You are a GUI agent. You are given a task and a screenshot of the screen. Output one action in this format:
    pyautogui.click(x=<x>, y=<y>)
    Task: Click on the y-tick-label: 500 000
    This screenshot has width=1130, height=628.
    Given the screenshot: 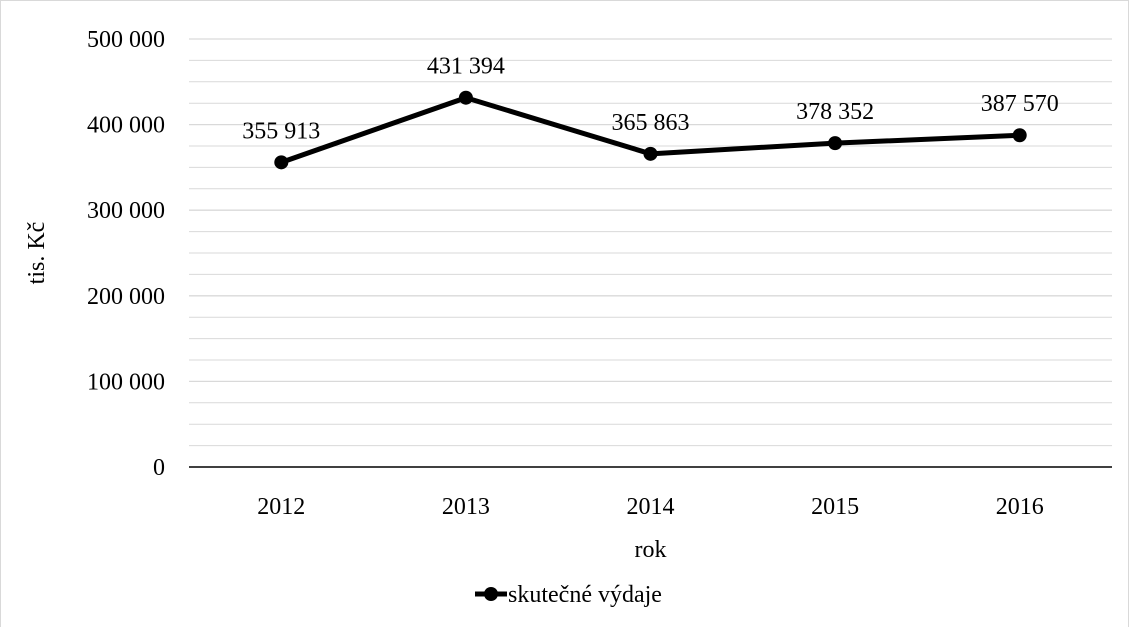 What is the action you would take?
    pyautogui.click(x=126, y=40)
    